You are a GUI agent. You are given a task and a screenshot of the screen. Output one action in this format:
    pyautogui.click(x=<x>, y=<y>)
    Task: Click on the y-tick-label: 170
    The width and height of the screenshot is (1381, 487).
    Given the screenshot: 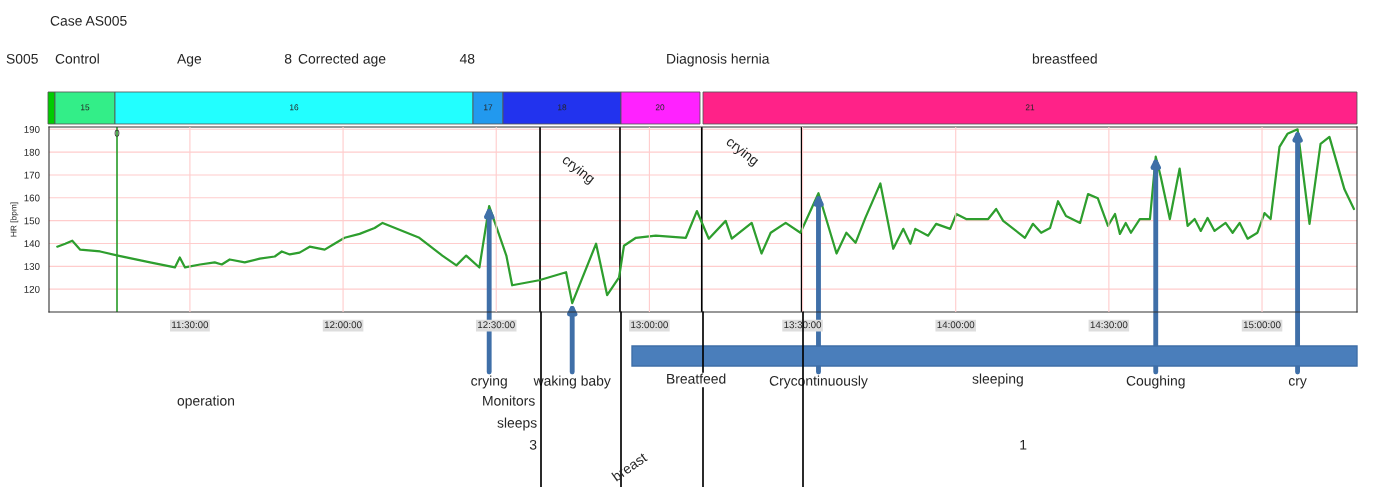 What is the action you would take?
    pyautogui.click(x=32, y=175)
    